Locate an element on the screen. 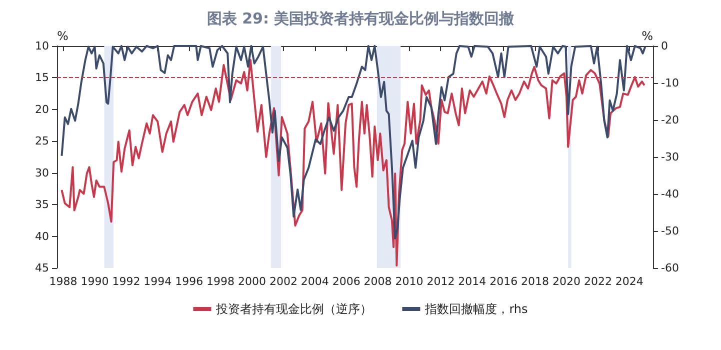  x-tick-label: 1988 is located at coordinates (63, 281).